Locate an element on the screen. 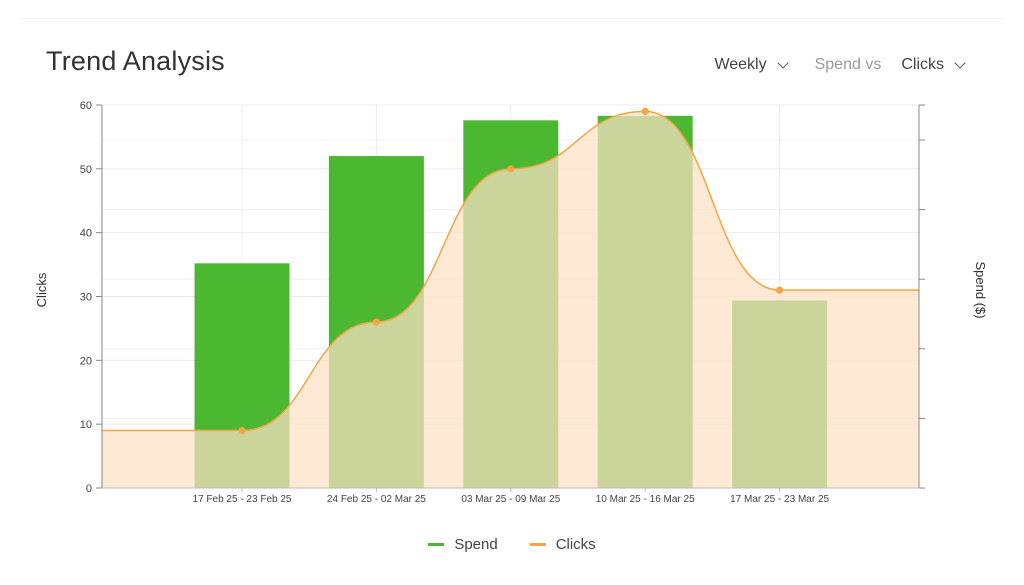  y-tick-label-left: 30 is located at coordinates (86, 298).